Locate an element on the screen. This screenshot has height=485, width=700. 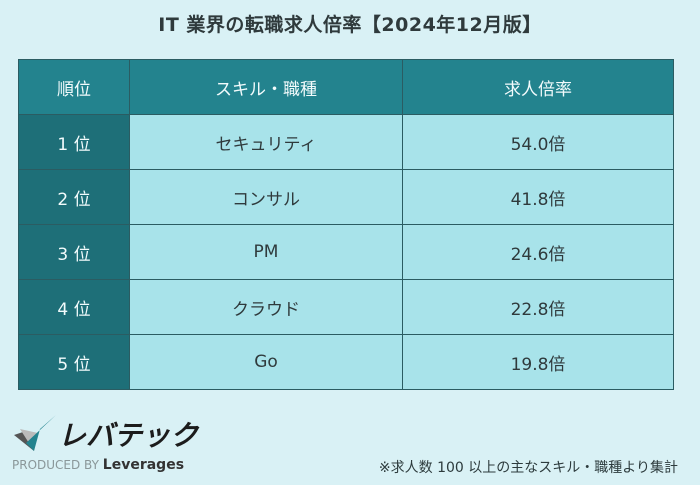
table-header-row: 順位 スキル・職種 求人倍率 is located at coordinates (346, 87).